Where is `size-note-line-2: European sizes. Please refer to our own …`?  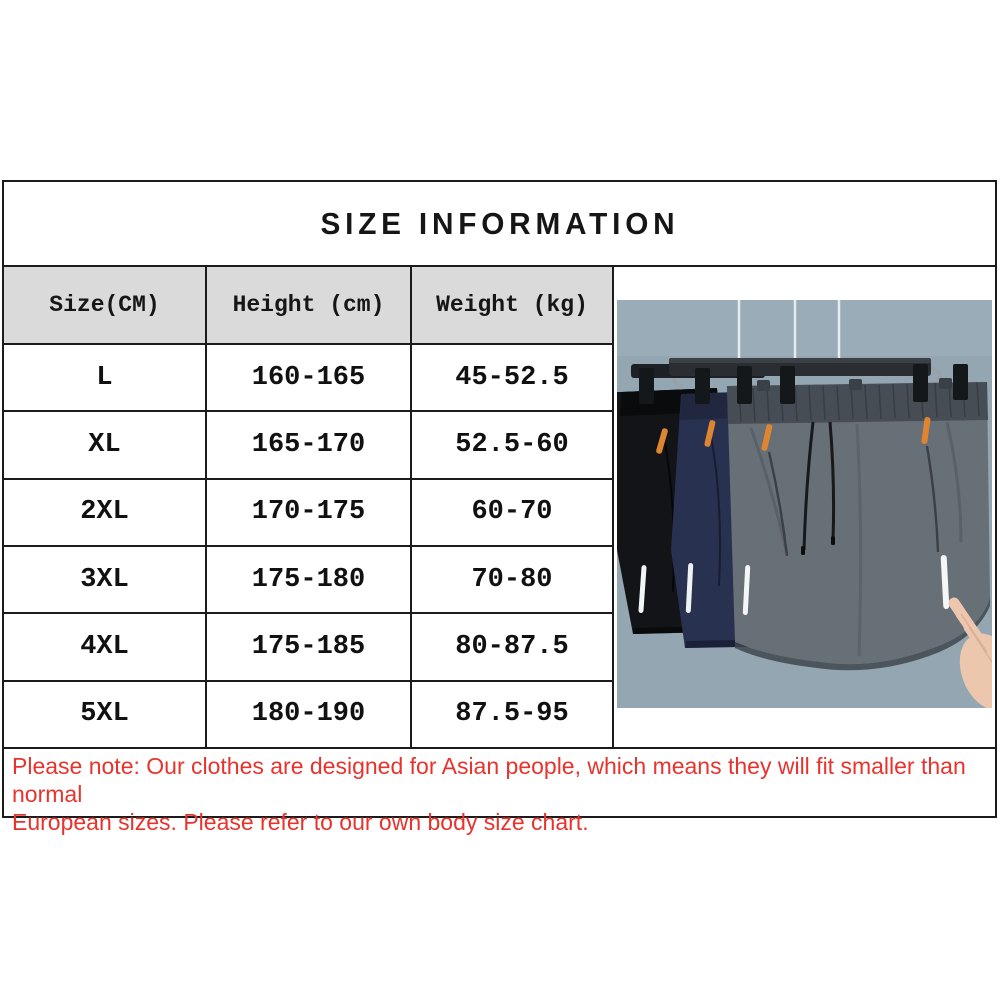 size-note-line-2: European sizes. Please refer to our own … is located at coordinates (300, 822).